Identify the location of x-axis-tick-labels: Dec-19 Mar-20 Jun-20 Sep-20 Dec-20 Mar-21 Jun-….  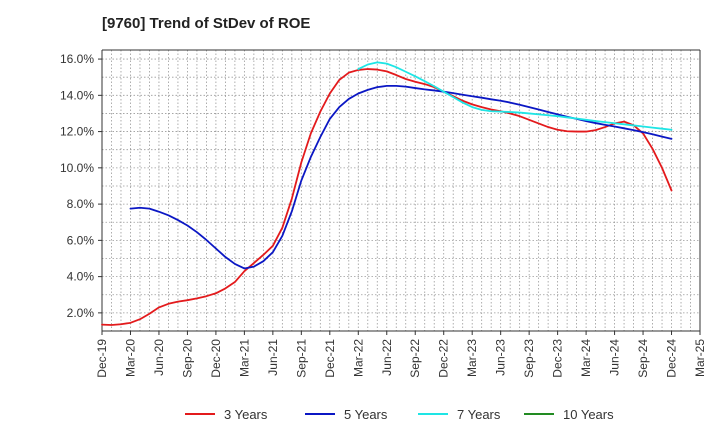
(401, 354).